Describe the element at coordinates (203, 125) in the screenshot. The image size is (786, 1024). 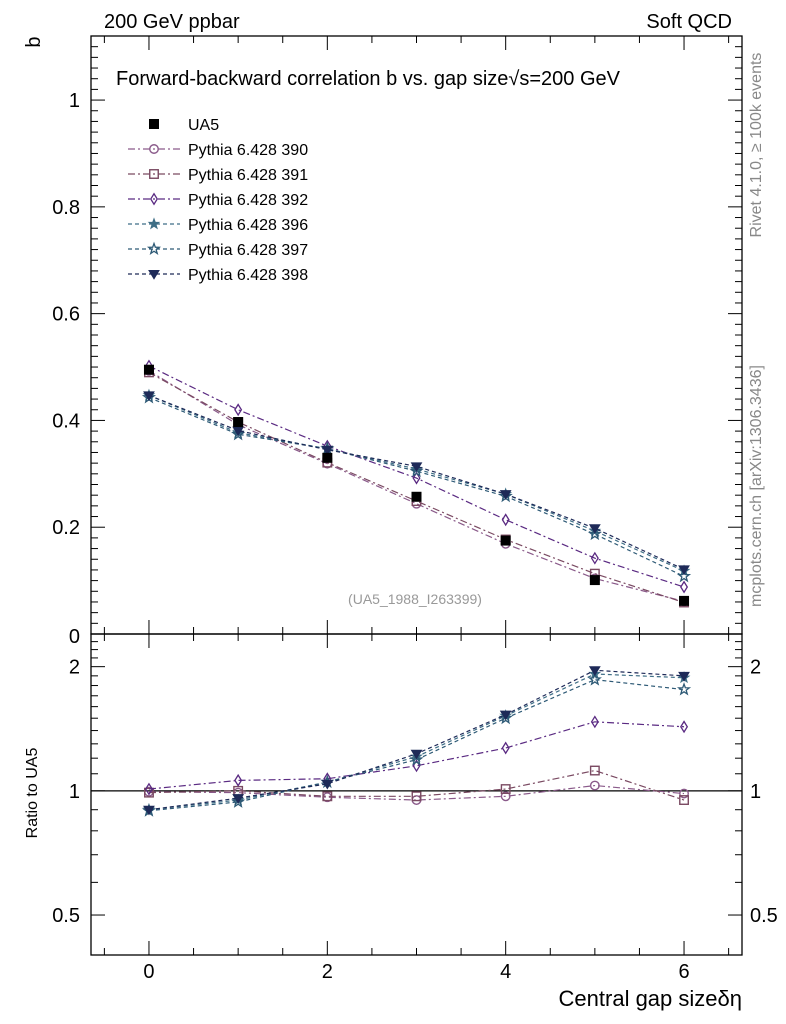
I see `legend-ua5-label: UA5` at that location.